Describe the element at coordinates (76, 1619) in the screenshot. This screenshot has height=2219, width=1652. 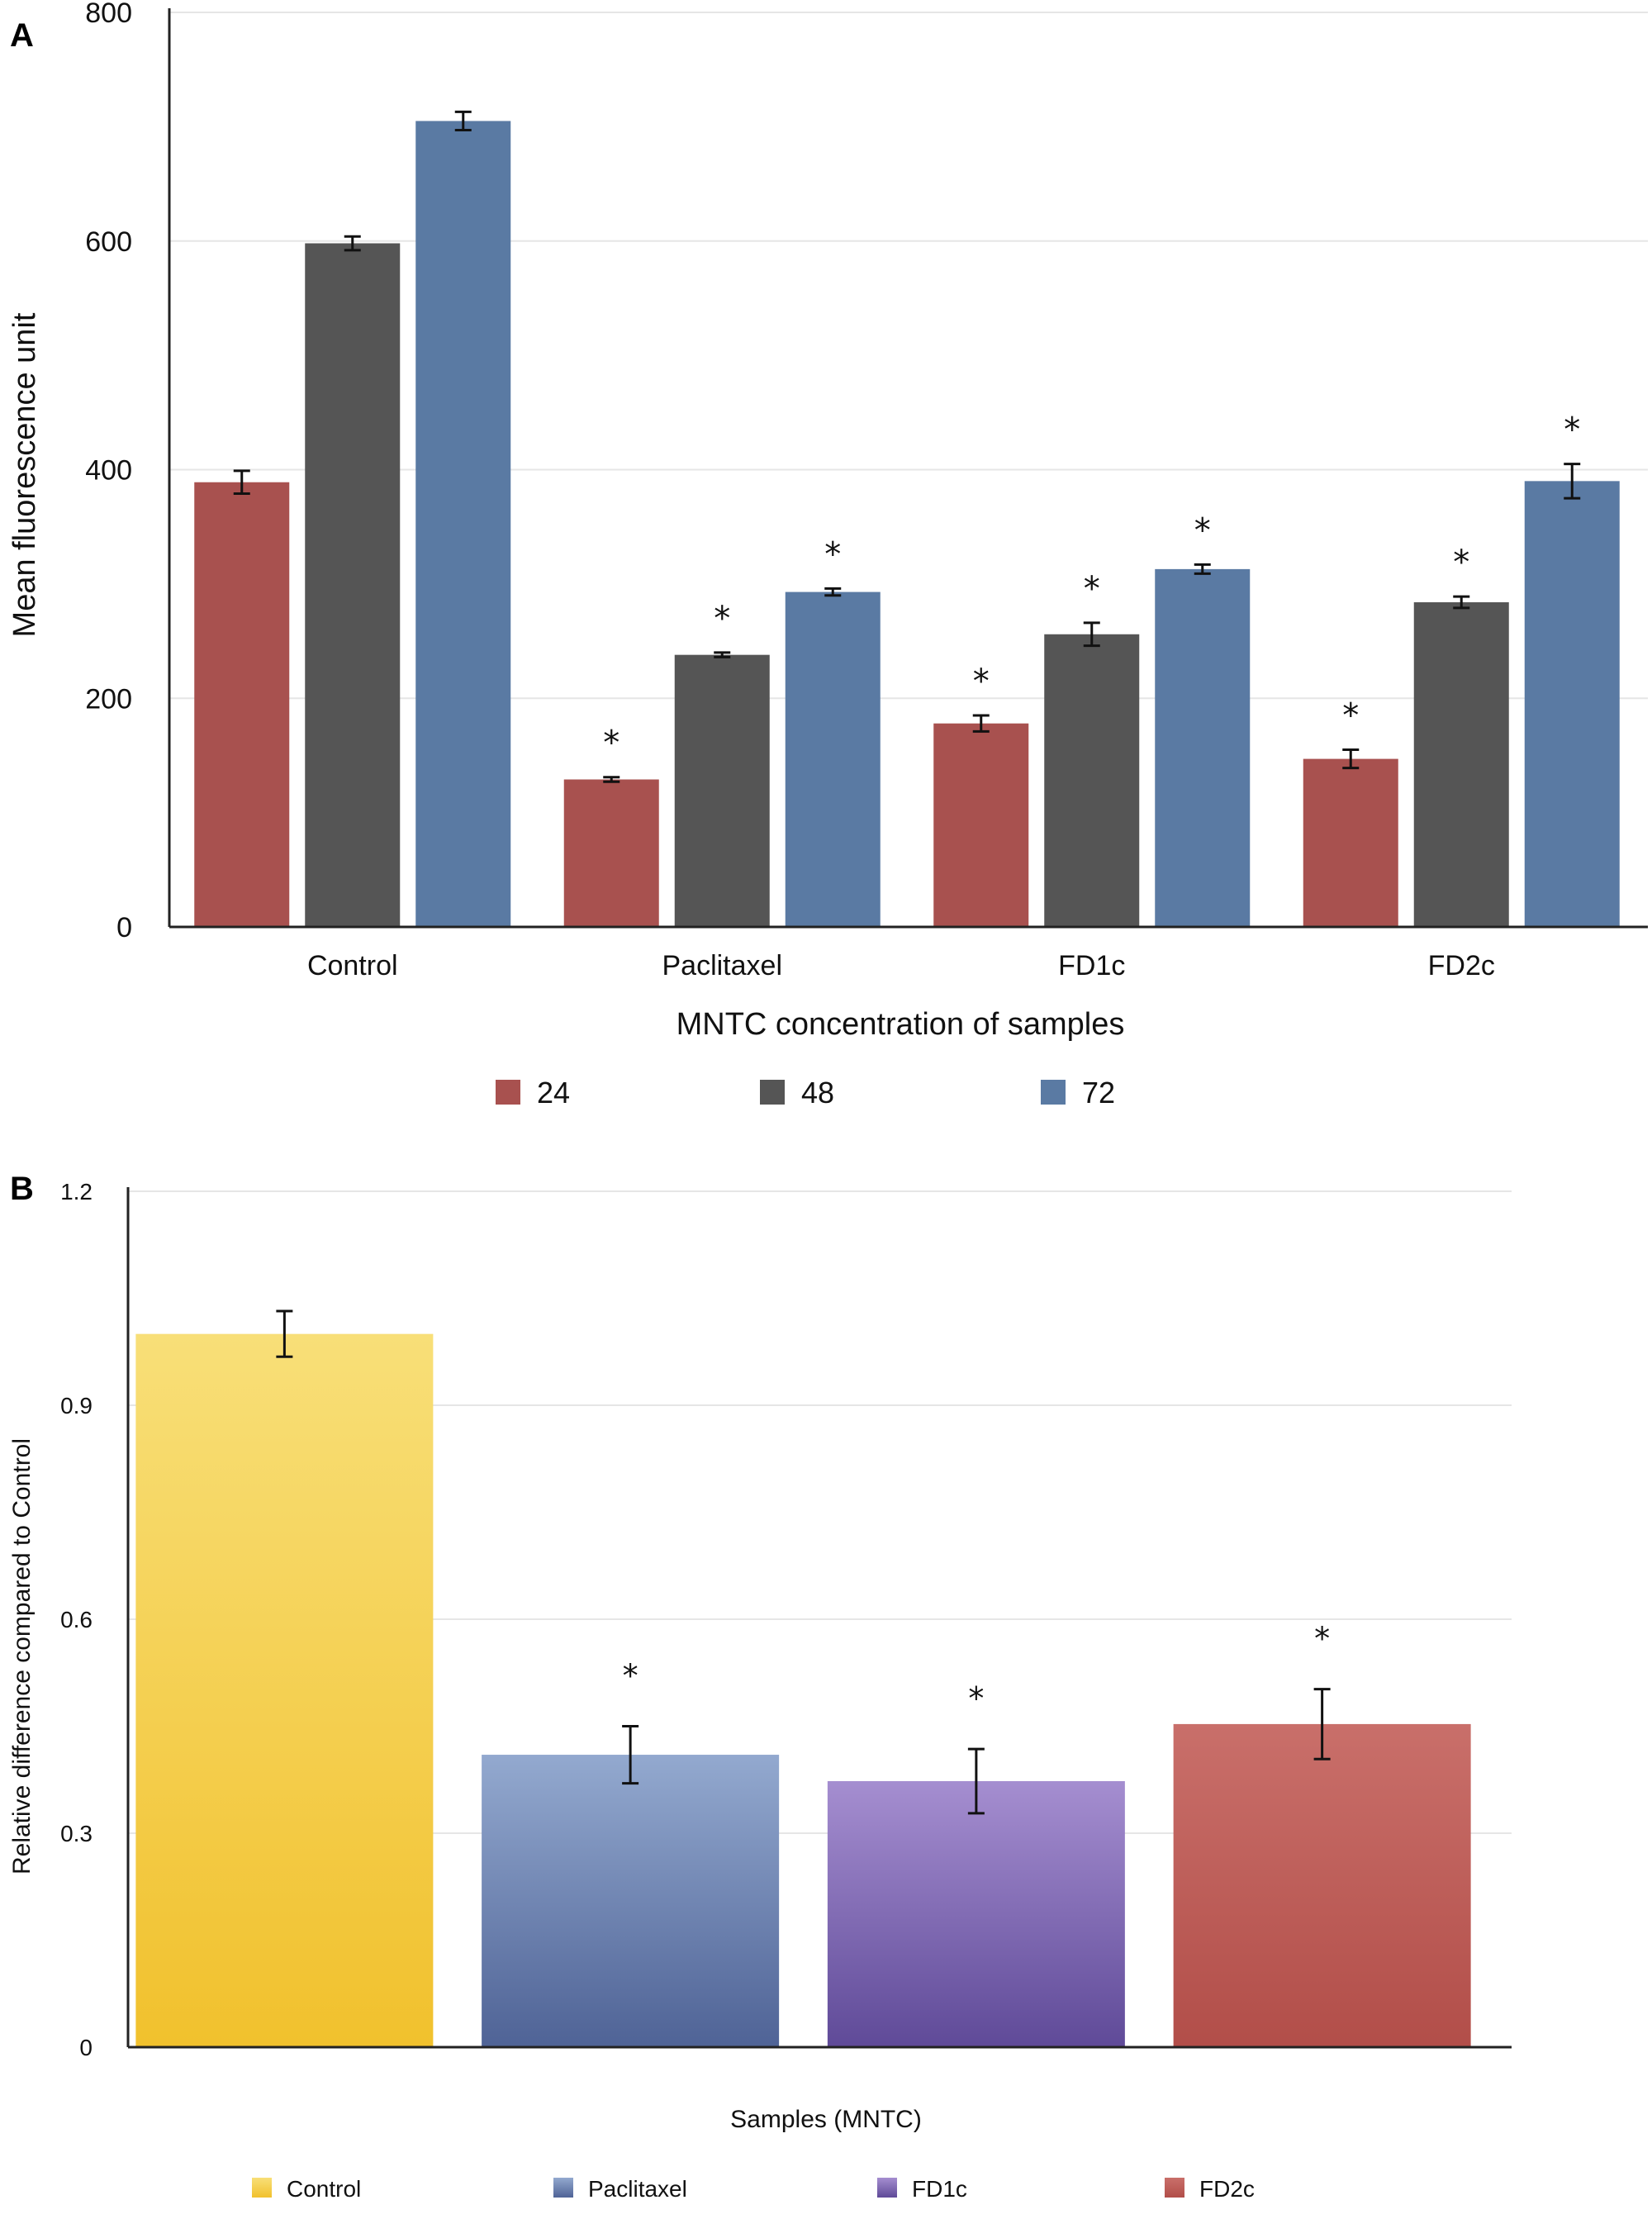
I see `panel-b-y-tick-label: 0.6` at that location.